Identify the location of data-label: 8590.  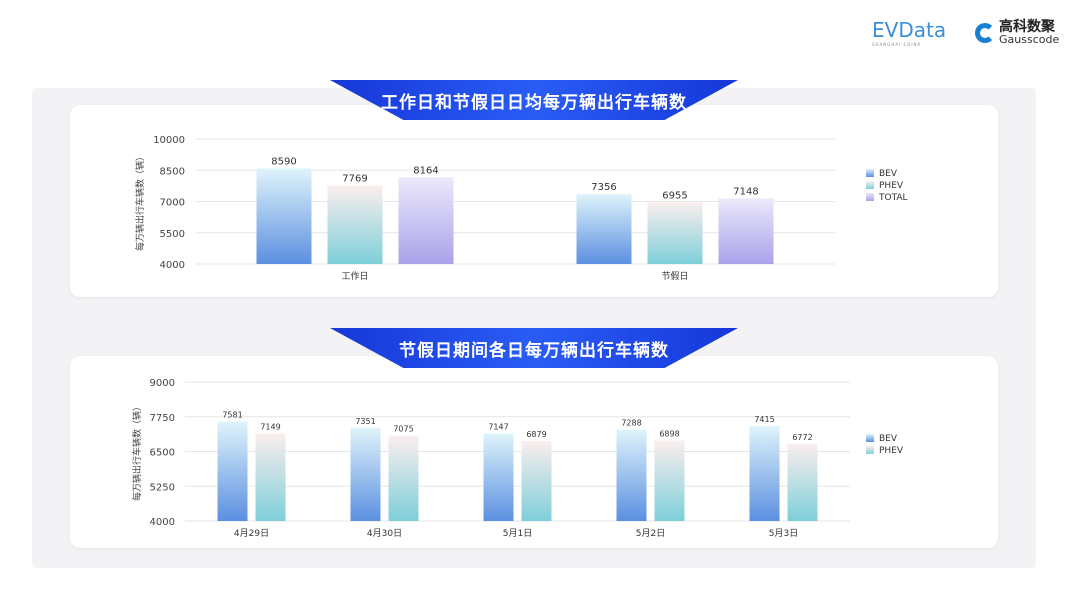
(283, 161).